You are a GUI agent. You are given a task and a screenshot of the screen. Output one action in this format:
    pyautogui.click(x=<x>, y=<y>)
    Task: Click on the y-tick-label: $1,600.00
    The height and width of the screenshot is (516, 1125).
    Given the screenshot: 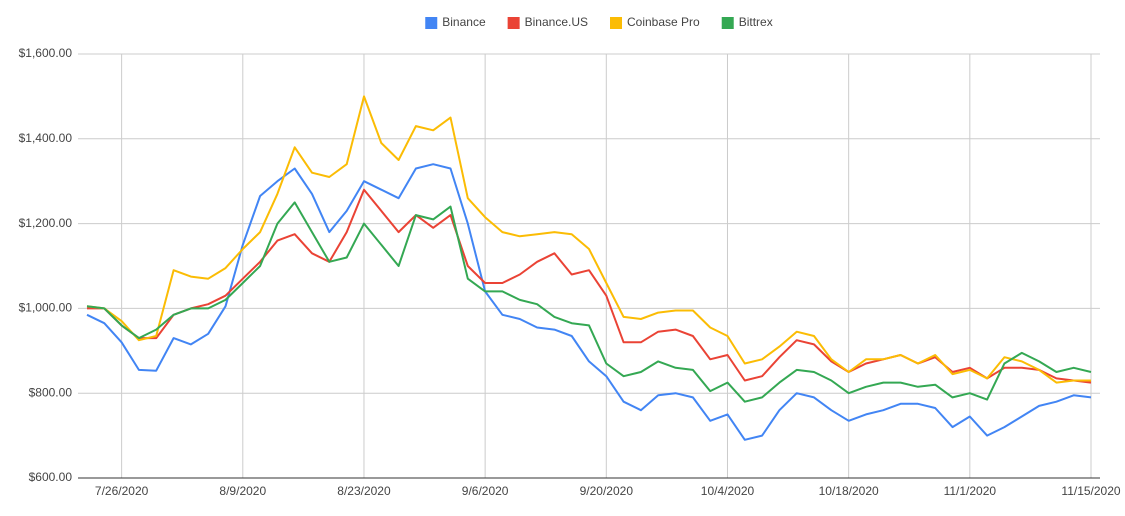 What is the action you would take?
    pyautogui.click(x=46, y=53)
    